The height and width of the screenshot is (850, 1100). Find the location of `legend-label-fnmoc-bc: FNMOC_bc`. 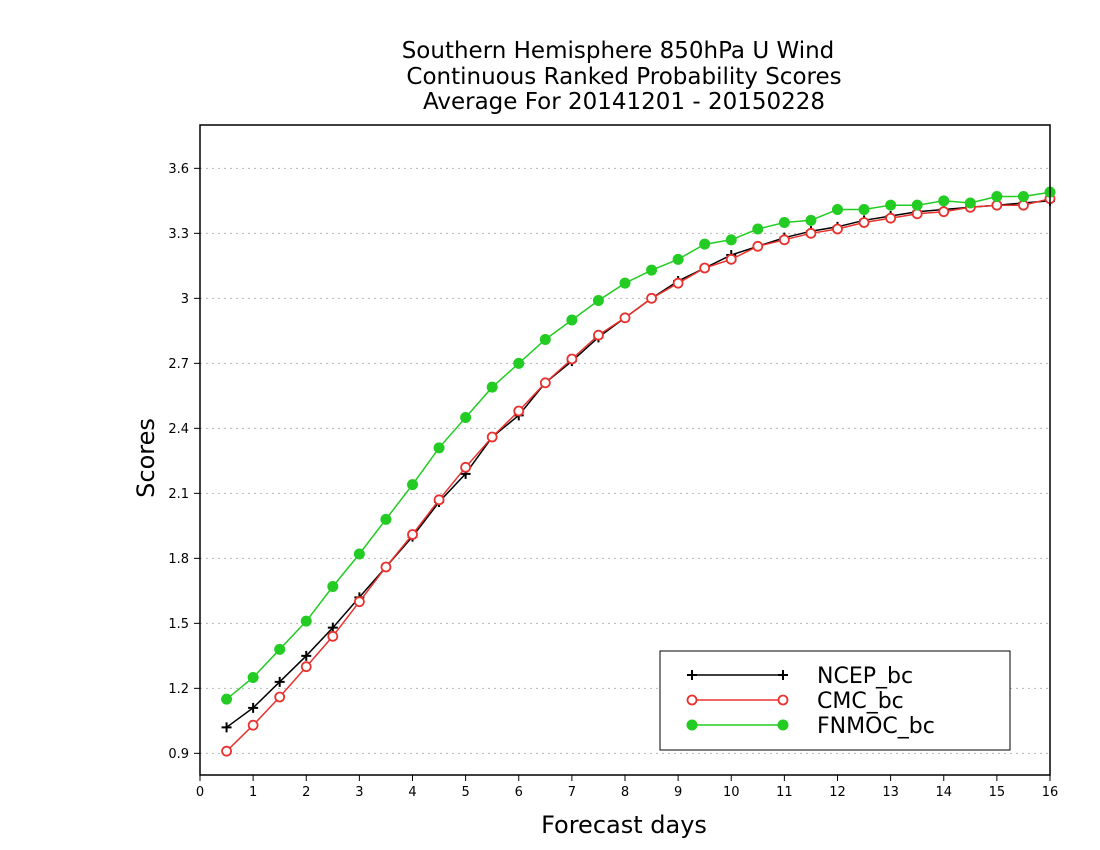

legend-label-fnmoc-bc: FNMOC_bc is located at coordinates (876, 726).